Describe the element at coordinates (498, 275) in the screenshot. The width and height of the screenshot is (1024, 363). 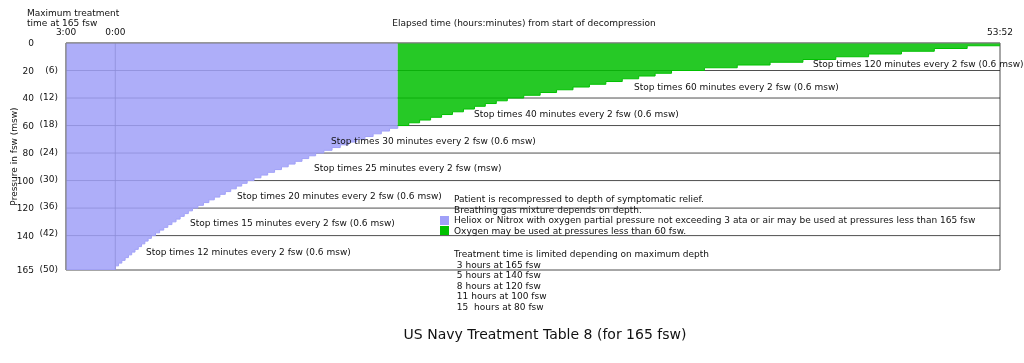
I see `annotation: 5 hours at 140 fsw` at that location.